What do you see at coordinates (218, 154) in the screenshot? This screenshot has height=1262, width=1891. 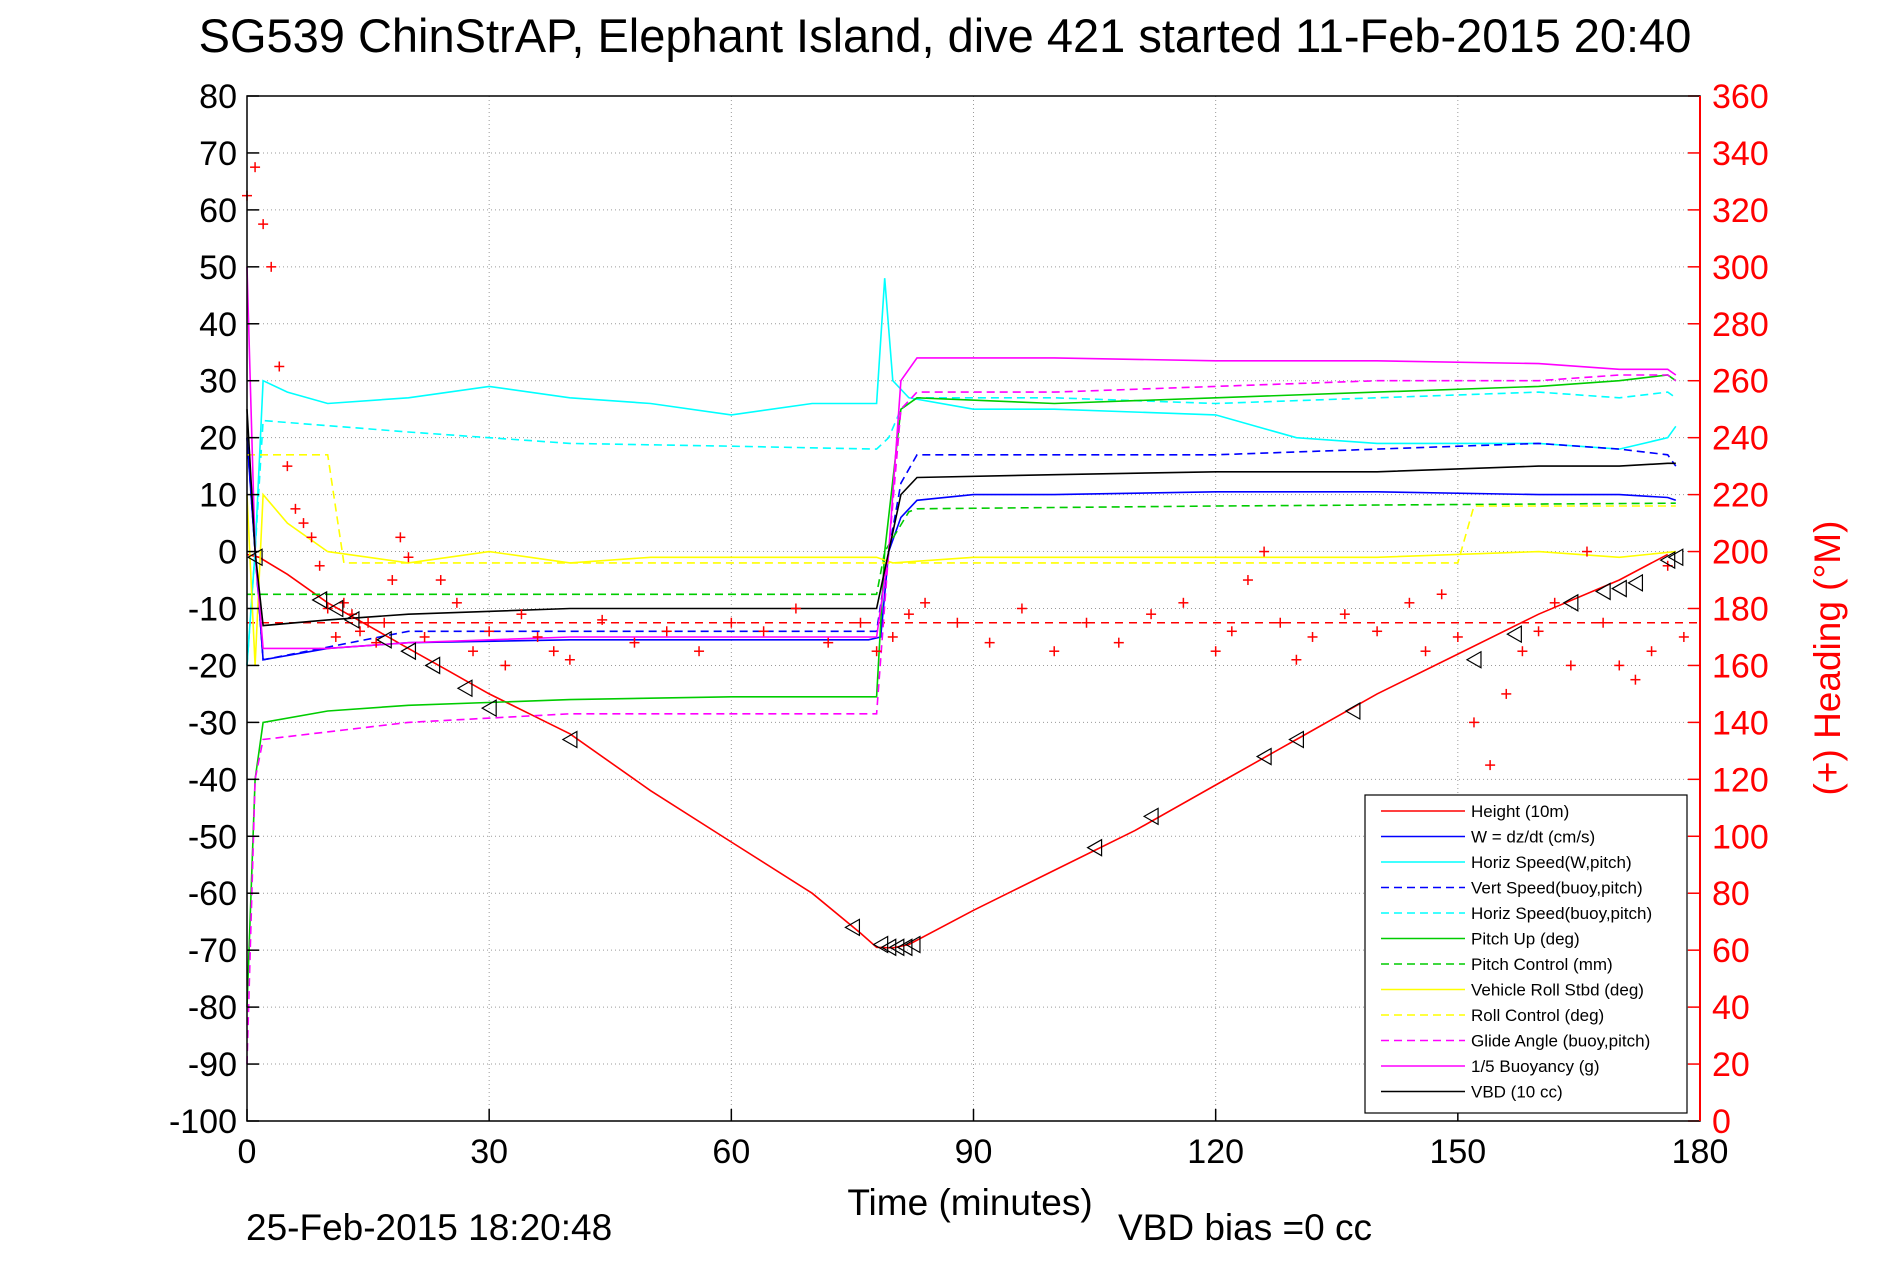 I see `y-tick-label: 70` at bounding box center [218, 154].